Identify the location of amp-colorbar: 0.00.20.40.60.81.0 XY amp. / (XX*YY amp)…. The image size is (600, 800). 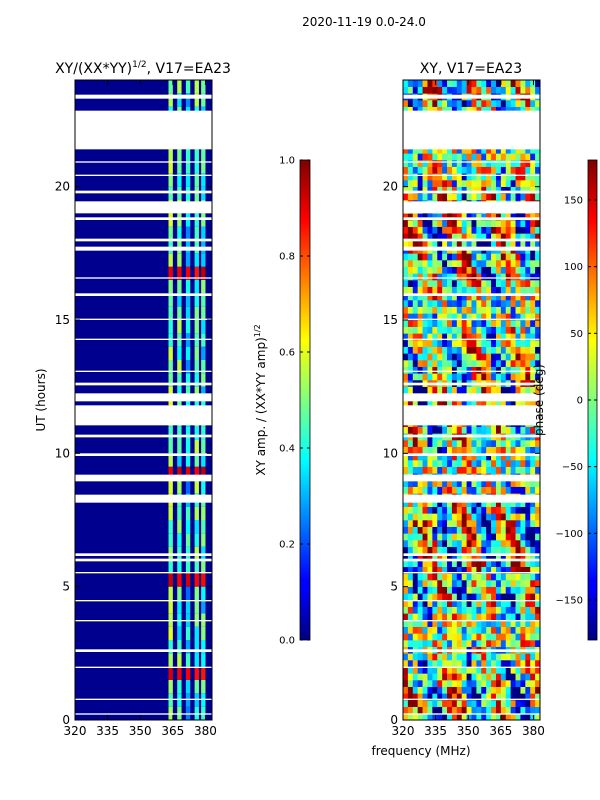
(282, 401).